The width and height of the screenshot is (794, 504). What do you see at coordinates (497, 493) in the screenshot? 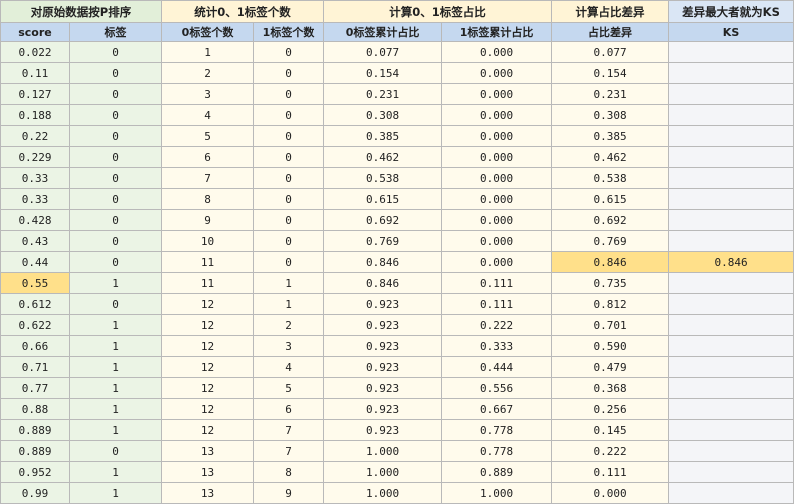
I see `cell-cum1: 1.000` at bounding box center [497, 493].